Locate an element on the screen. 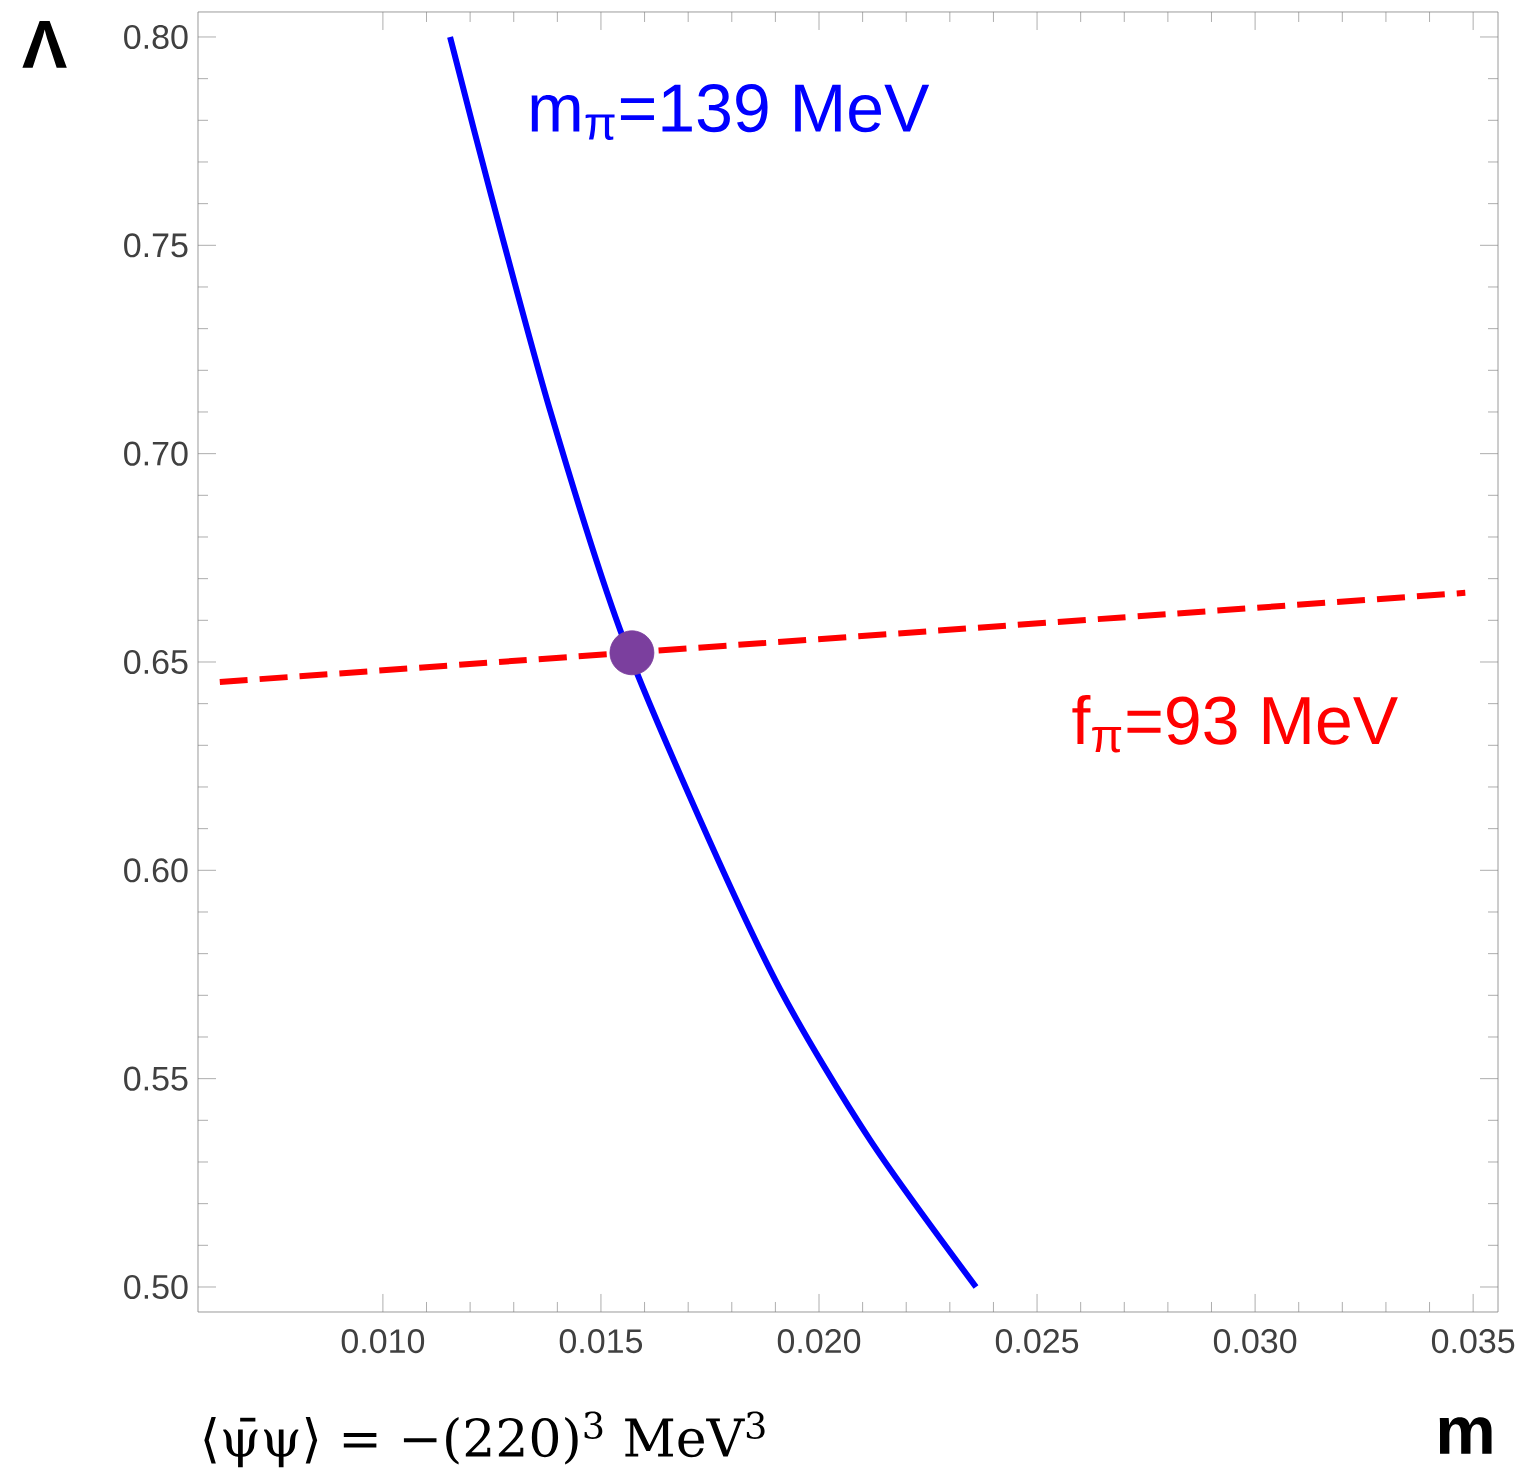 This screenshot has width=1528, height=1476. x-axis-title: m is located at coordinates (1465, 1435).